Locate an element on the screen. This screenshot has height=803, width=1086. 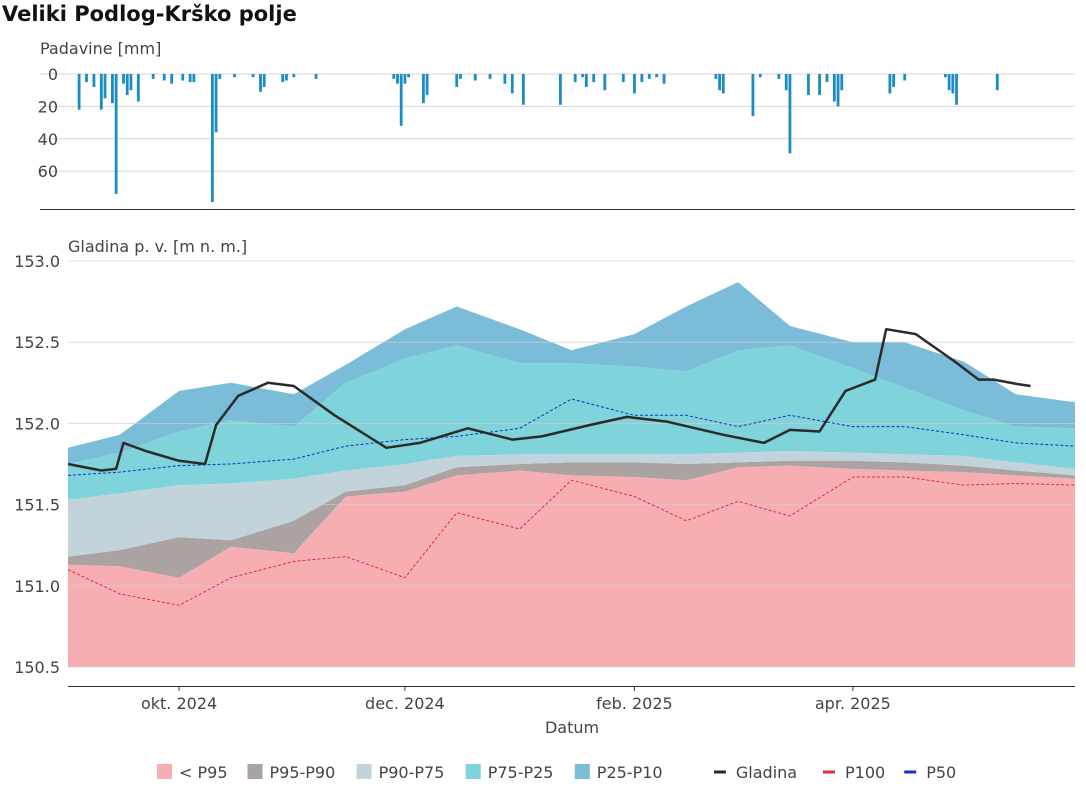
legend-label: P100 is located at coordinates (865, 772).